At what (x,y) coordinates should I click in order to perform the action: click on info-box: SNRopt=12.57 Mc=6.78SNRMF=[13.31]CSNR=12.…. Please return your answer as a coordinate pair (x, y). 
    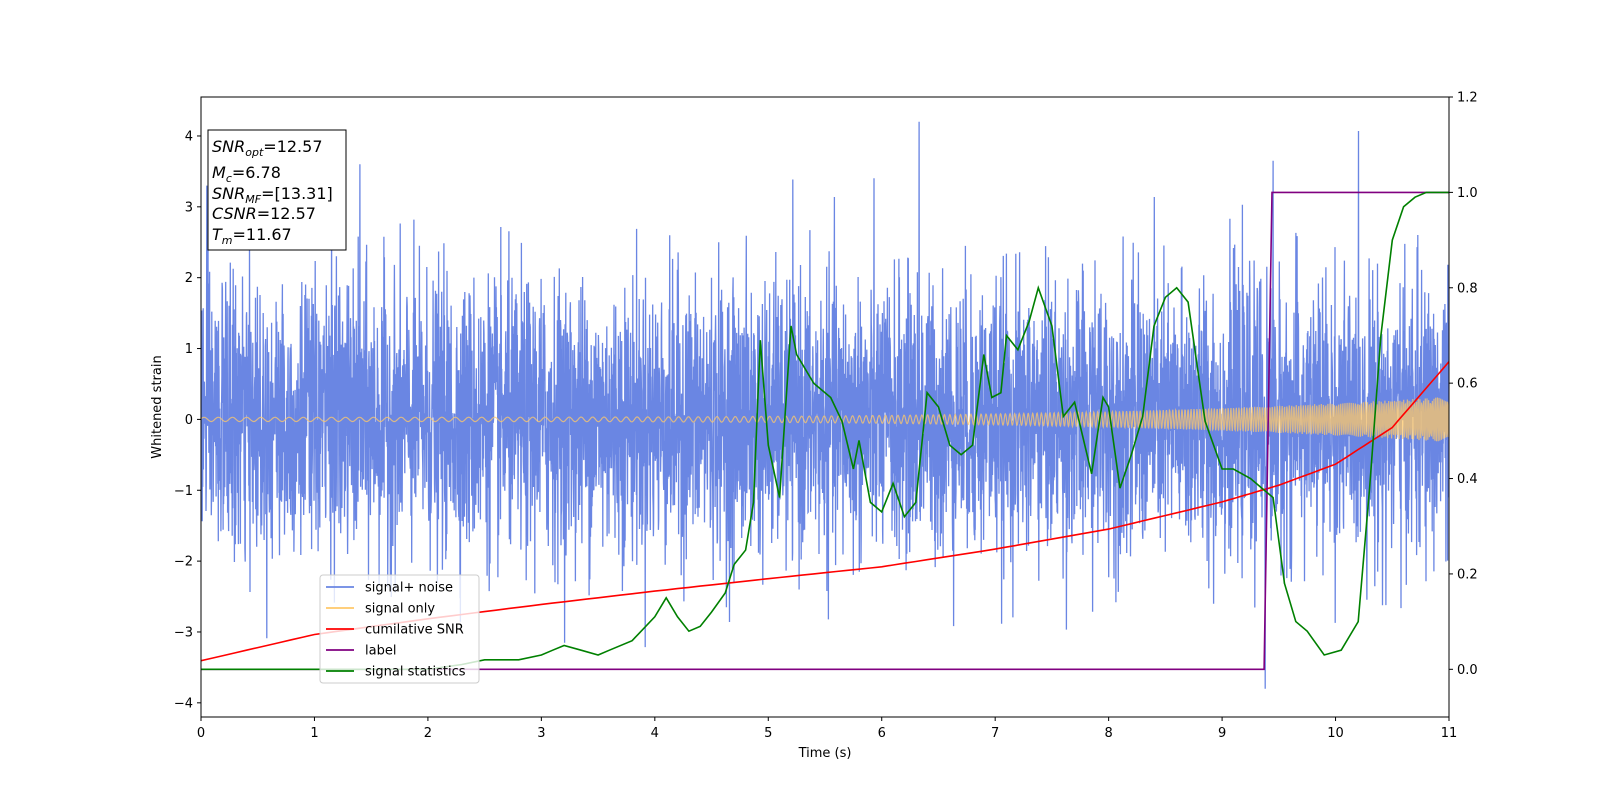
    Looking at the image, I should click on (277, 190).